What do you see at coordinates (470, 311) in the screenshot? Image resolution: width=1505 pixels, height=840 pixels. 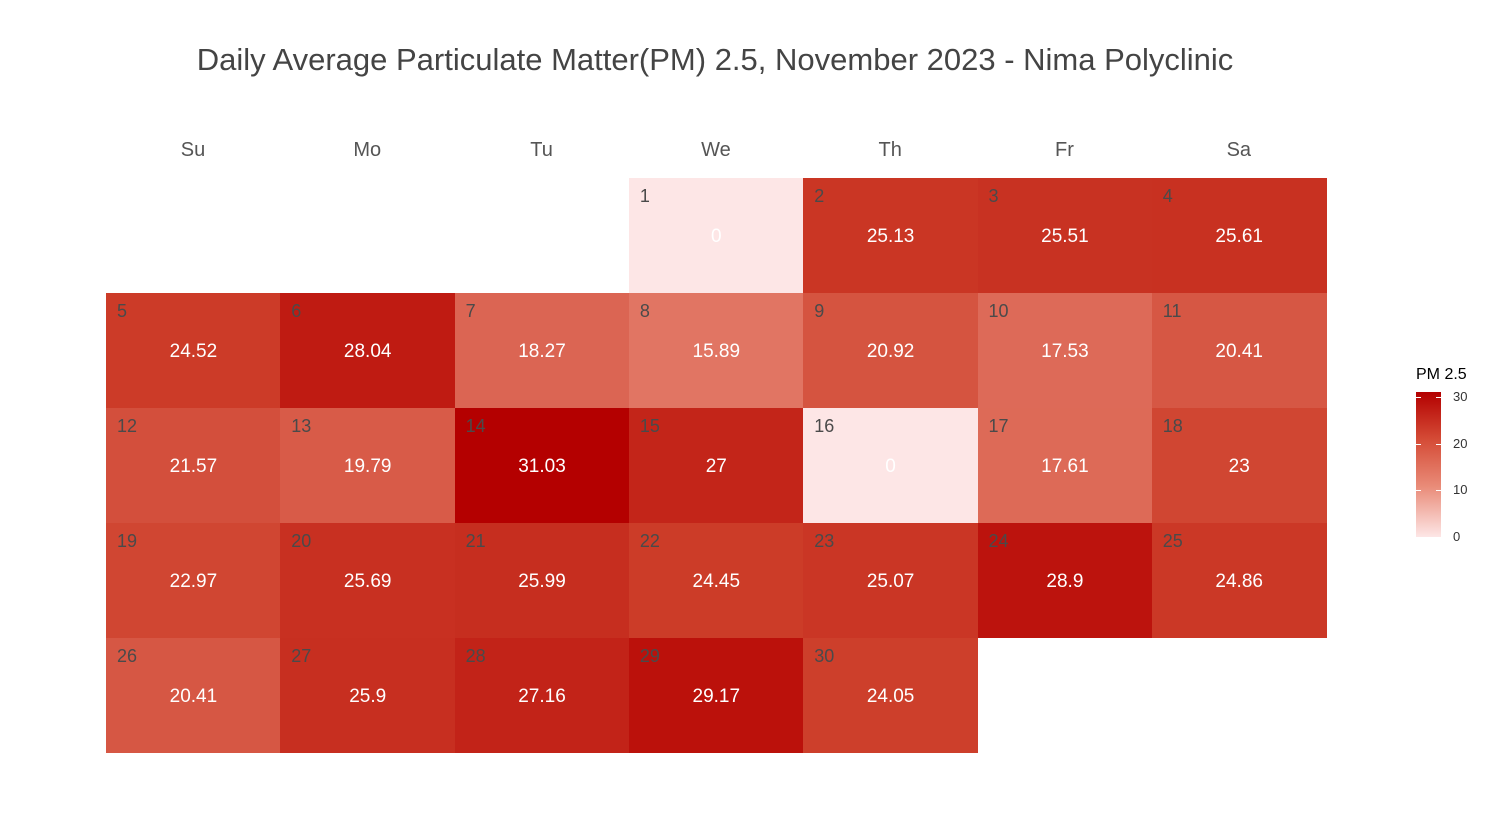 I see `day-number: 7` at bounding box center [470, 311].